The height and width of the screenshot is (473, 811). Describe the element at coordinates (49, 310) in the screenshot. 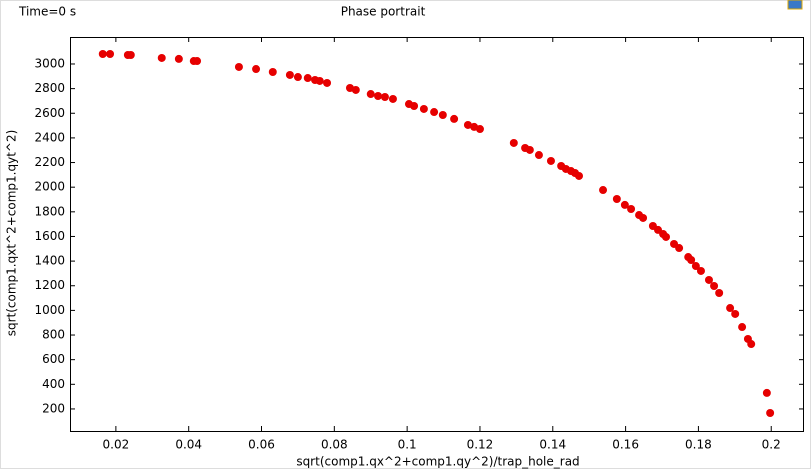

I see `y-tick-label: 1000` at that location.